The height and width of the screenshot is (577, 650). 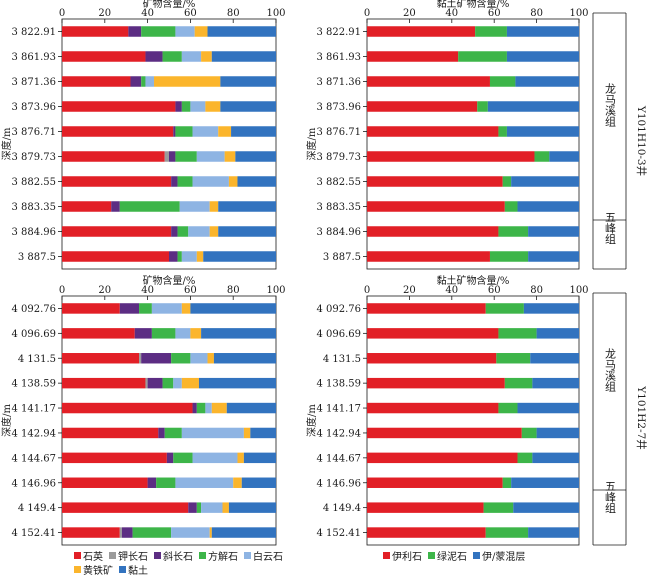 What do you see at coordinates (33, 157) in the screenshot?
I see `y-tick-label: 3 879.73` at bounding box center [33, 157].